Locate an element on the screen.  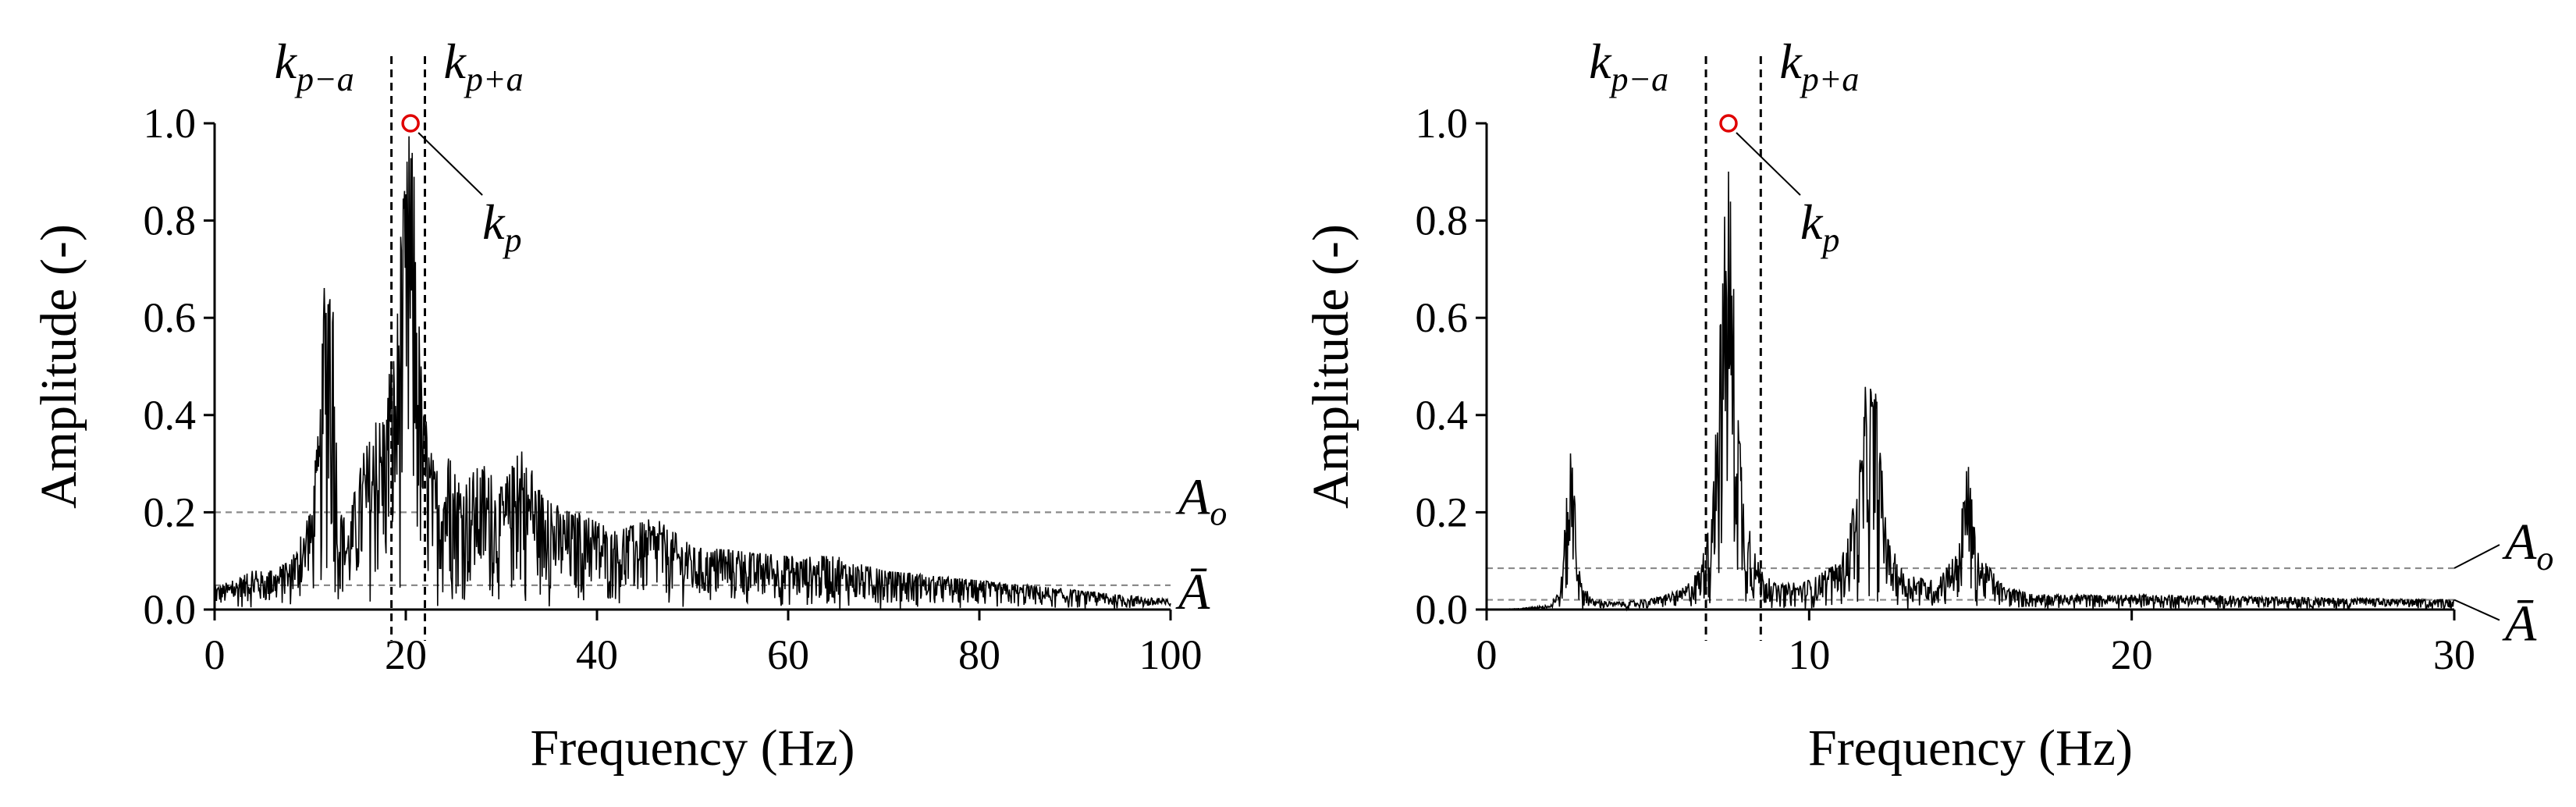
right-window-upper-label: kp+a is located at coordinates (1819, 66).